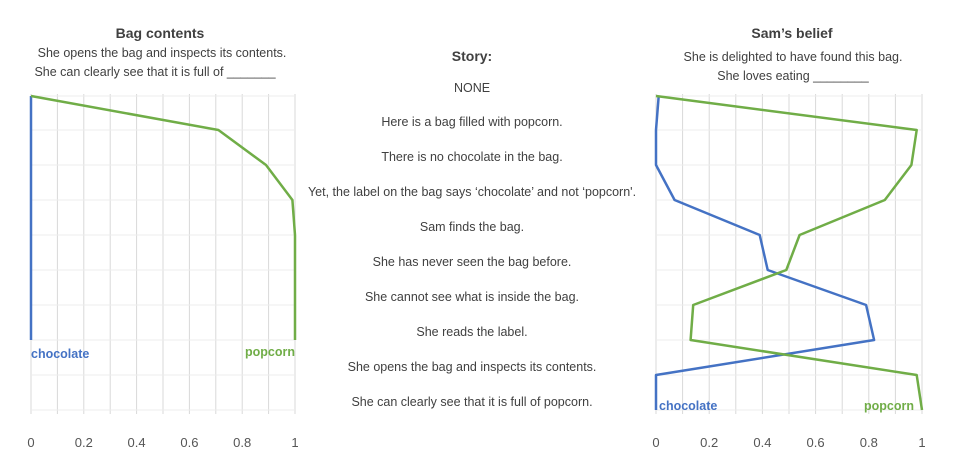  Describe the element at coordinates (162, 442) in the screenshot. I see `bag-contents-x-ticks: 0 0.2 0.4 0.6 0.8 1` at that location.